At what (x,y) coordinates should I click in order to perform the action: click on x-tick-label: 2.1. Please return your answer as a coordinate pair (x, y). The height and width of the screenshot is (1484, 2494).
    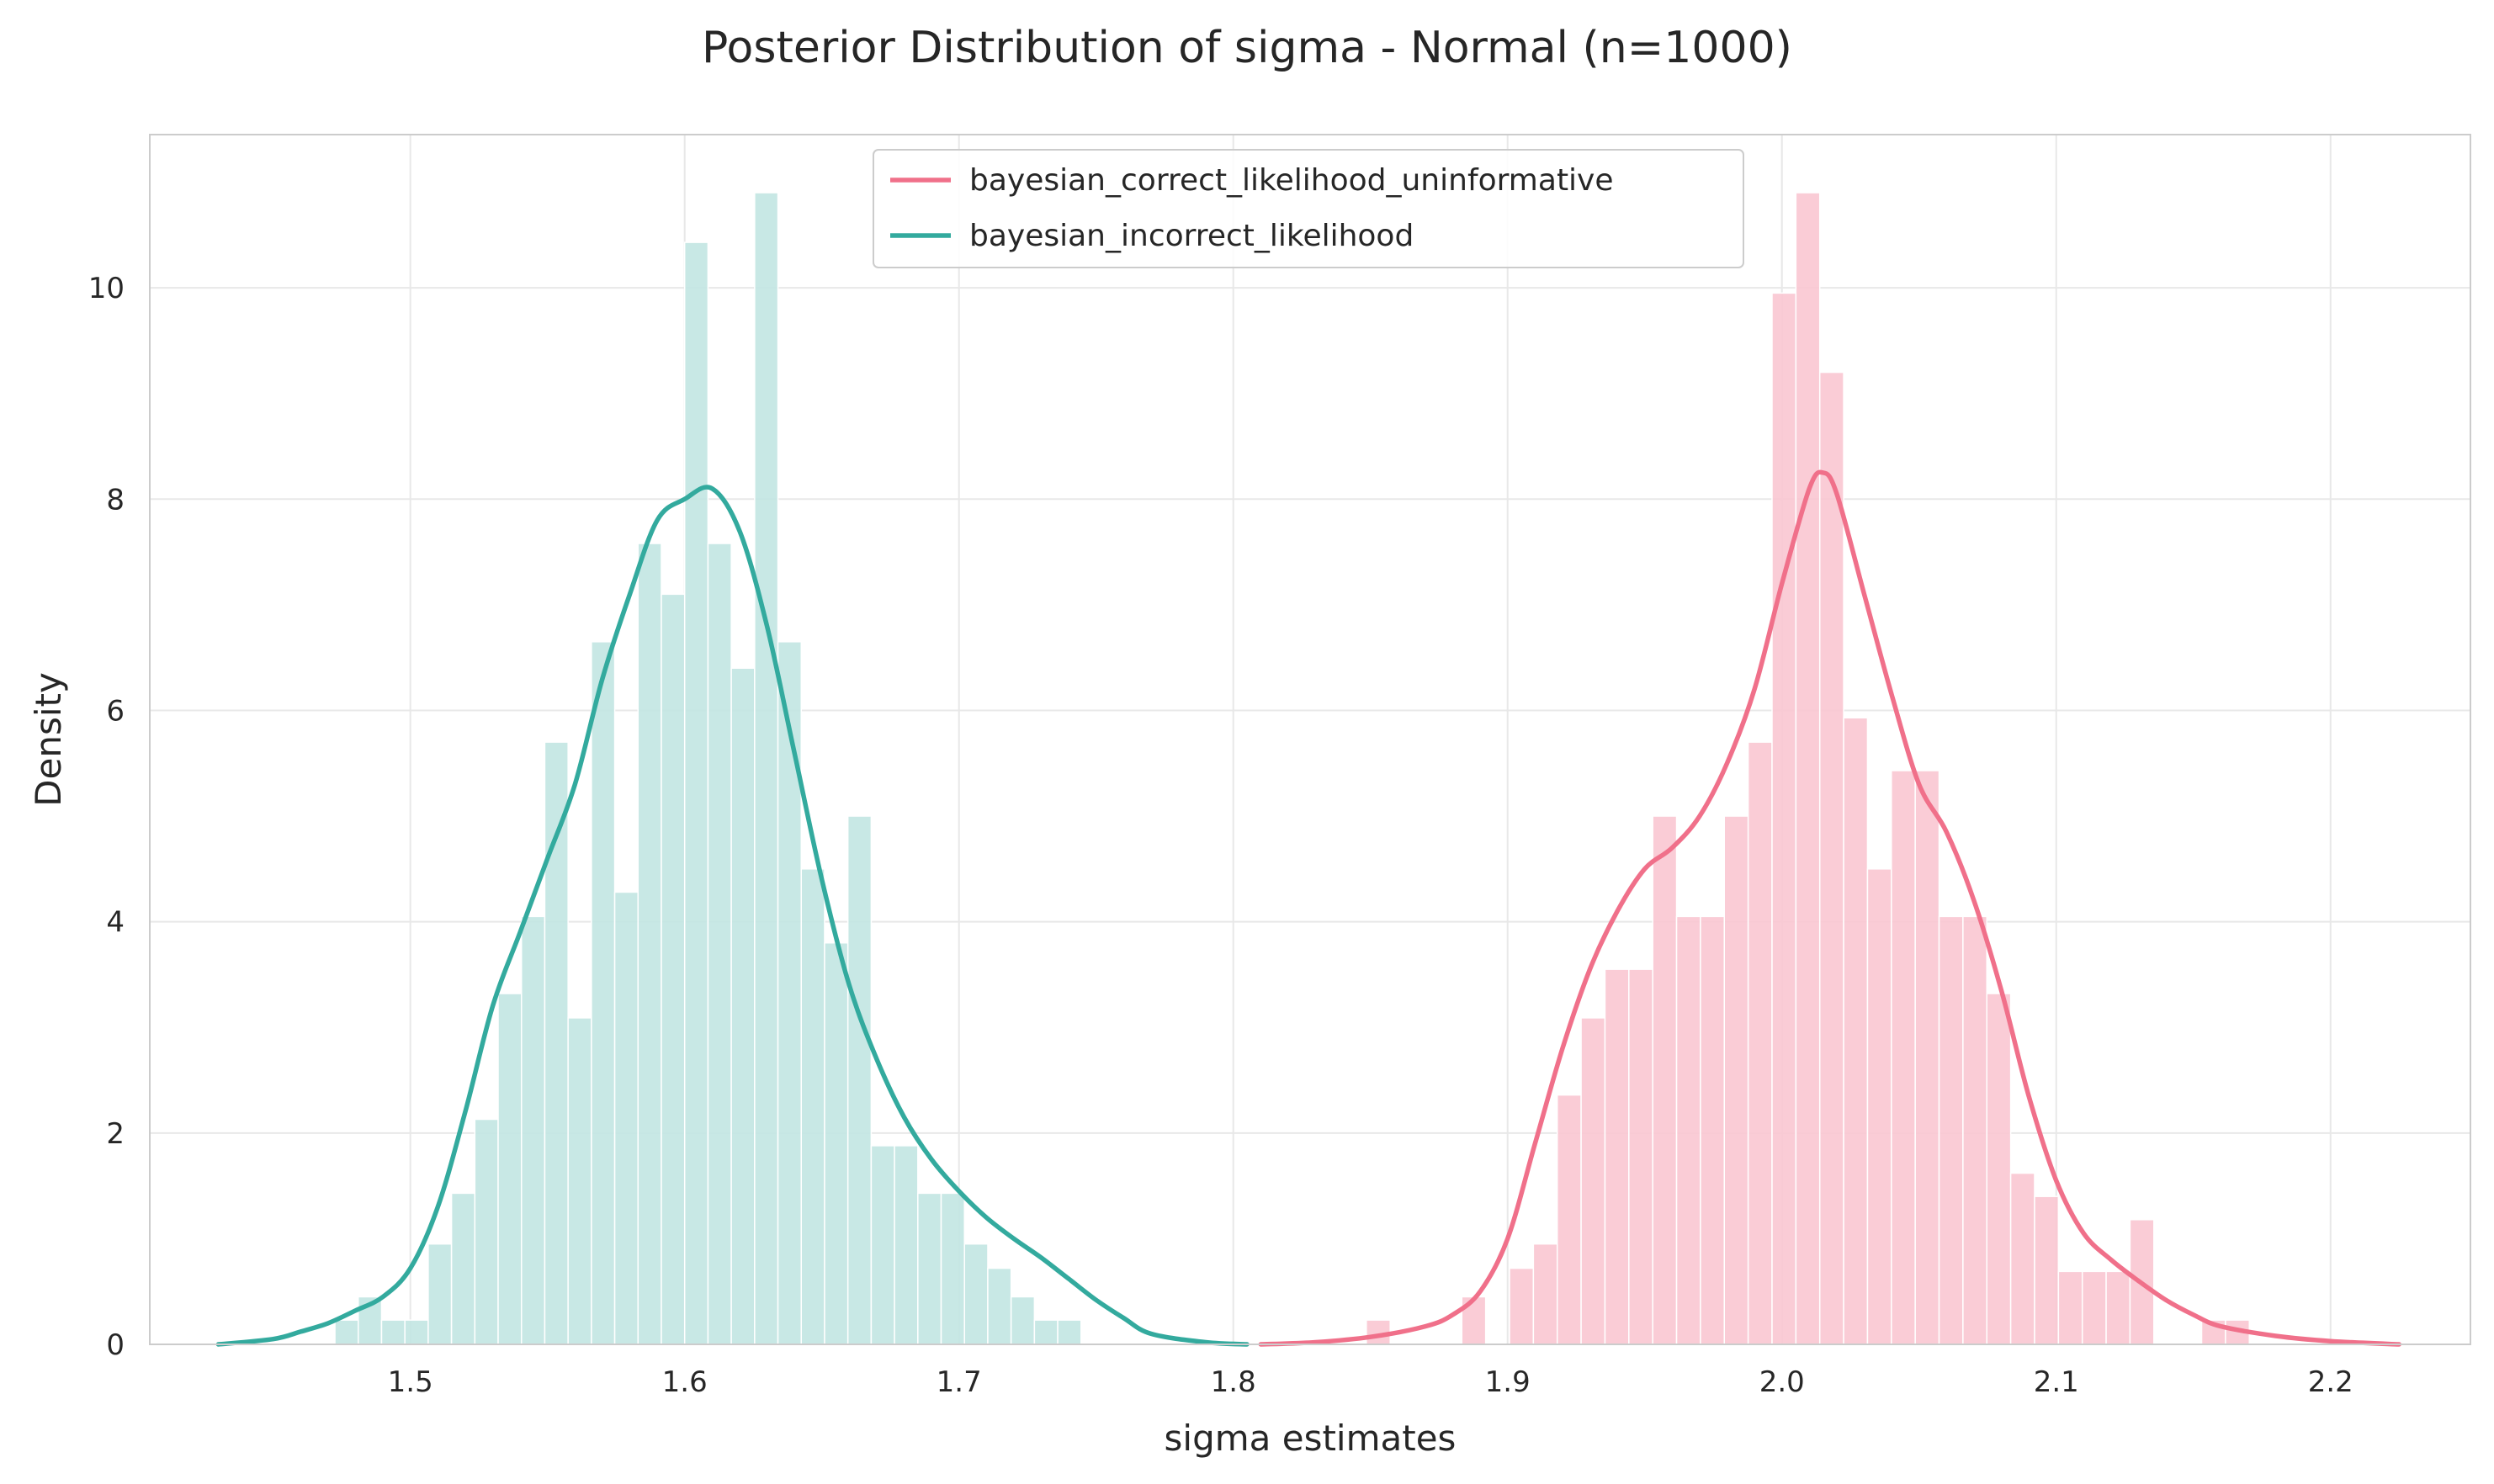
    Looking at the image, I should click on (2056, 1382).